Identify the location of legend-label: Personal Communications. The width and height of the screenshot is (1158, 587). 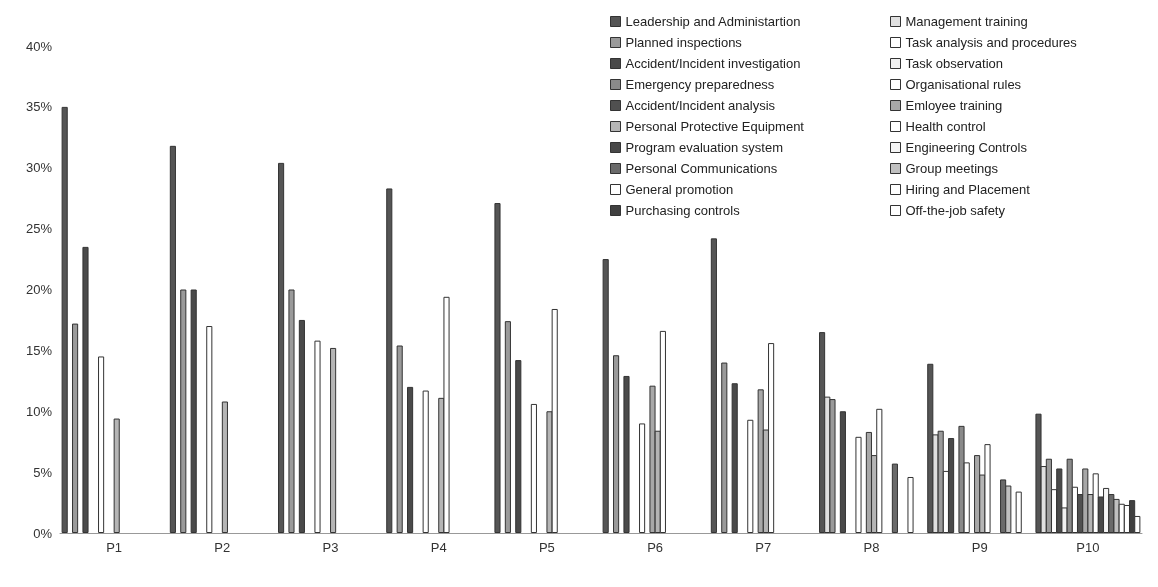
(701, 168).